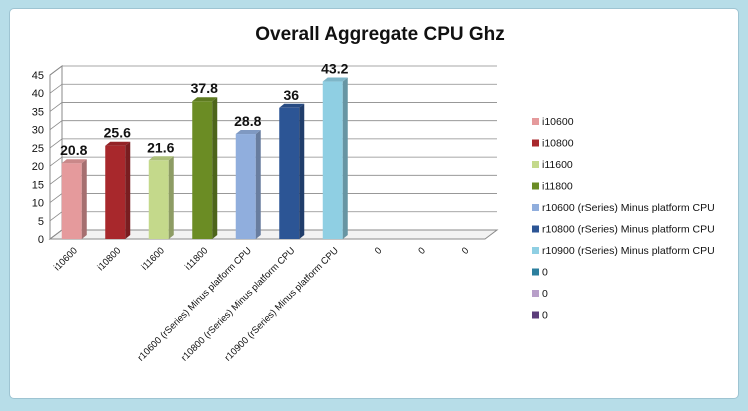 The height and width of the screenshot is (411, 748). I want to click on y-tick-label: 0, so click(41, 240).